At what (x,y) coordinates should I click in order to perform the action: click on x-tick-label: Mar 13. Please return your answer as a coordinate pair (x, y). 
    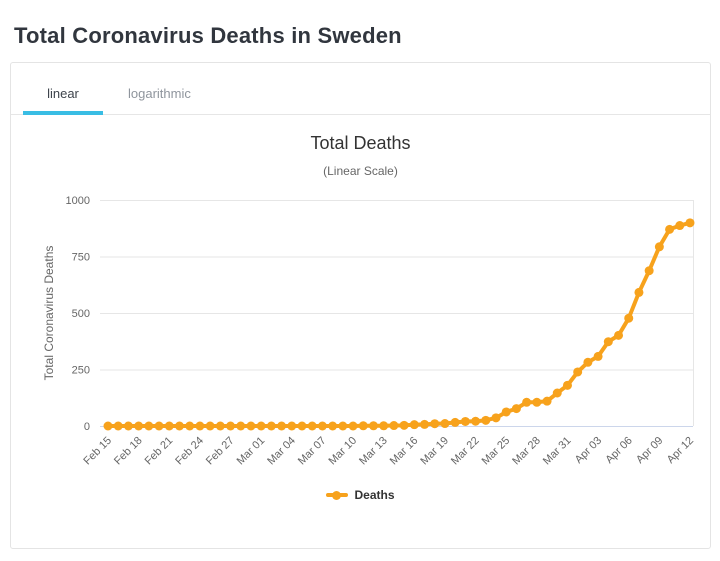
    Looking at the image, I should click on (373, 451).